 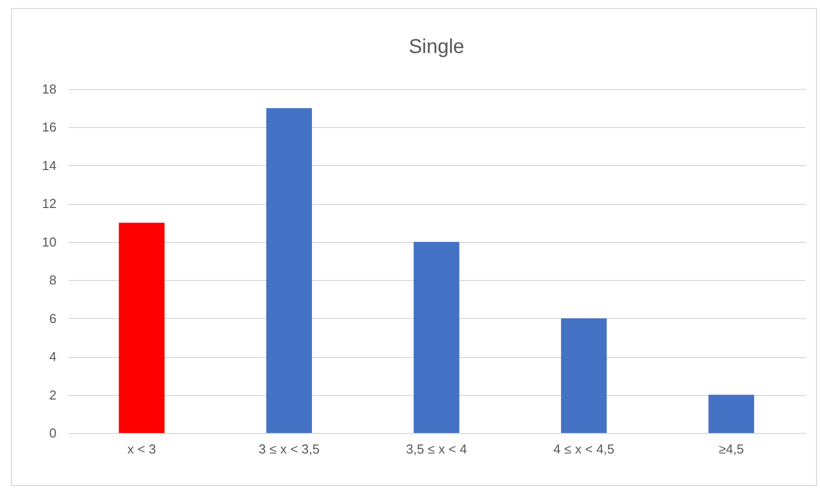 What do you see at coordinates (731, 449) in the screenshot?
I see `x-tick-label: ≥4,5` at bounding box center [731, 449].